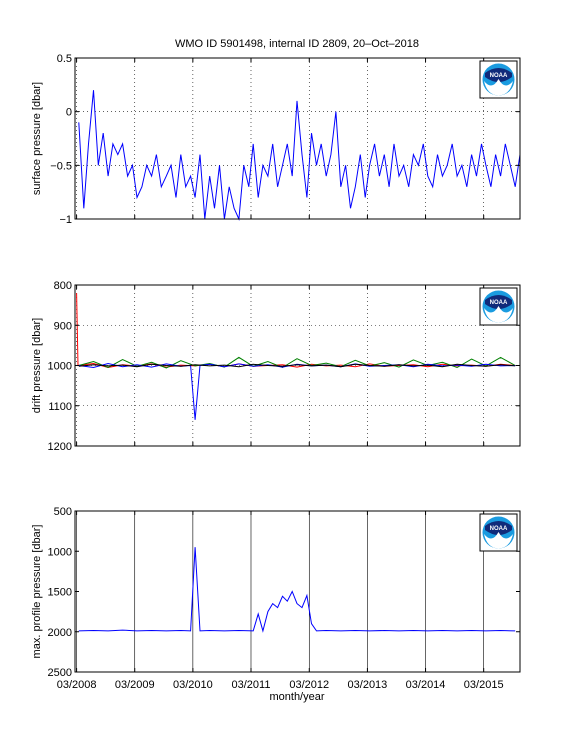  I want to click on y-tick-label: 1200, so click(60, 447).